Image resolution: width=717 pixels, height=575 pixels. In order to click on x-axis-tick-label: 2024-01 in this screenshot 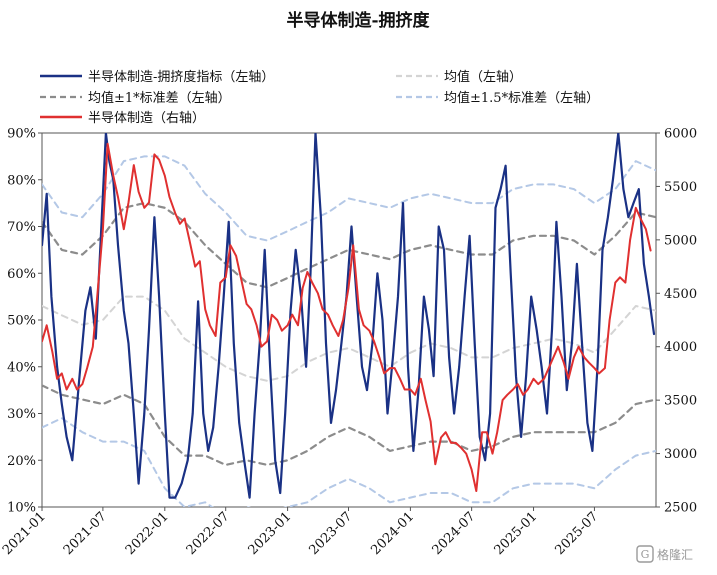, I will do `click(392, 533)`.